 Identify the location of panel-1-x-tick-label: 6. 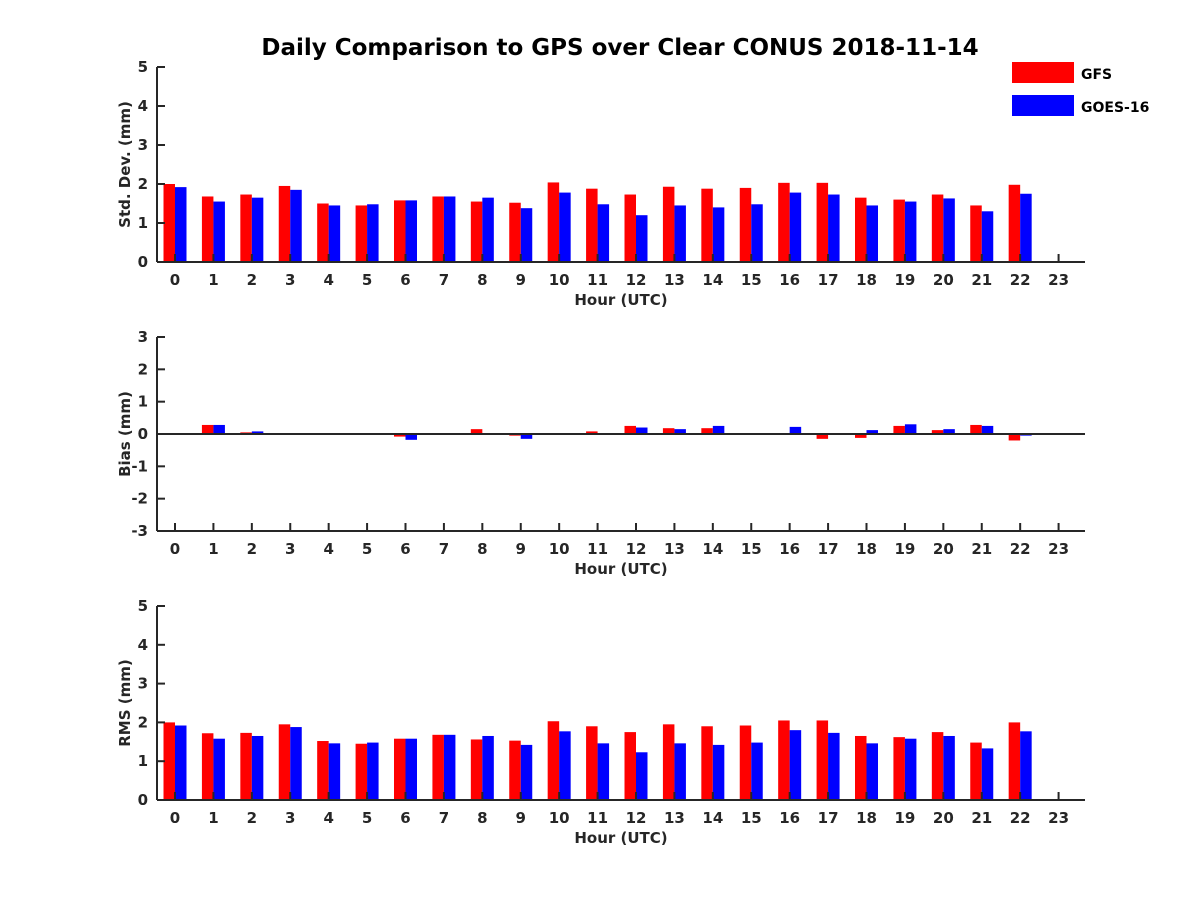
(405, 280).